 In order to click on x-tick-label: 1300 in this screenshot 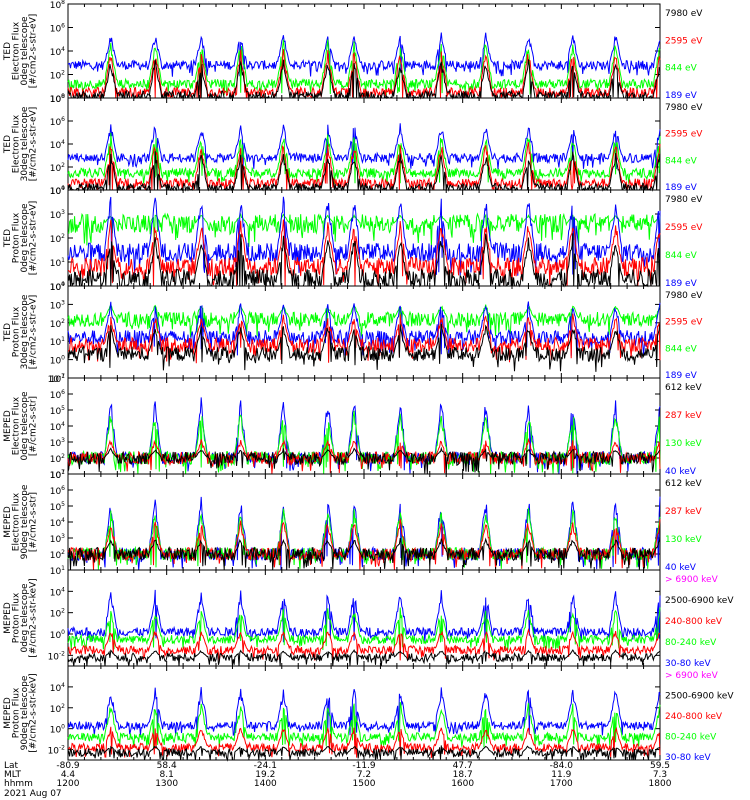, I will do `click(166, 784)`.